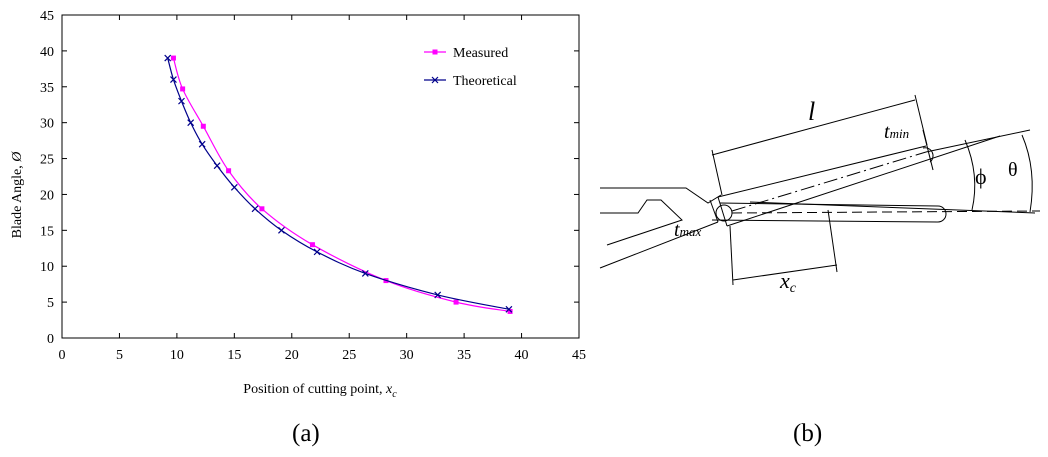 This screenshot has width=1048, height=457. Describe the element at coordinates (892, 207) in the screenshot. I see `line-theta` at that location.